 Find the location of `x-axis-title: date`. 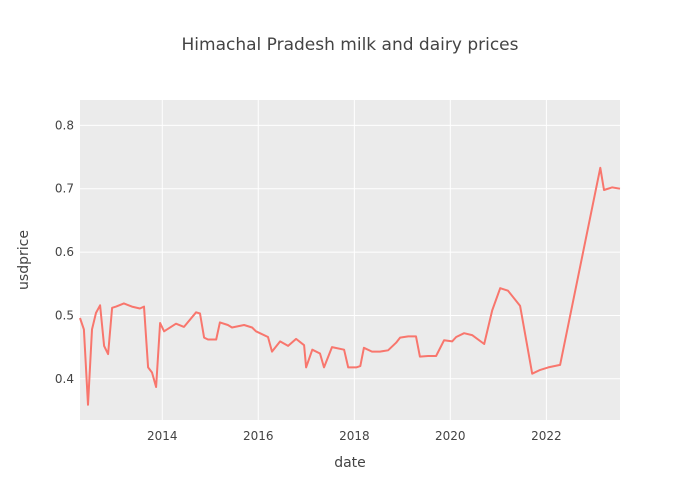

x-axis-title: date is located at coordinates (350, 463).